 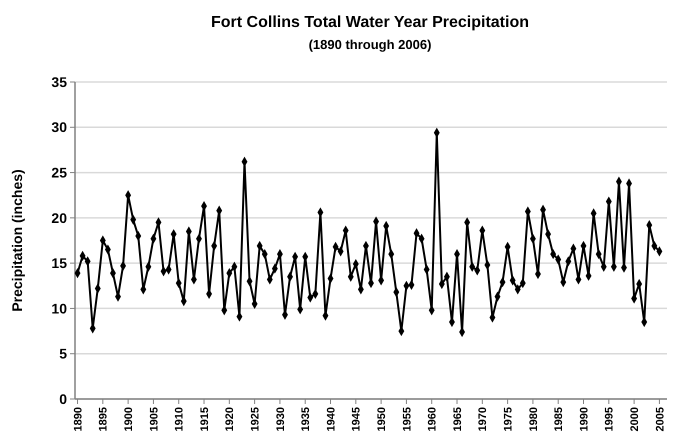 I want to click on x-tick-label: 1930, so click(x=280, y=419).